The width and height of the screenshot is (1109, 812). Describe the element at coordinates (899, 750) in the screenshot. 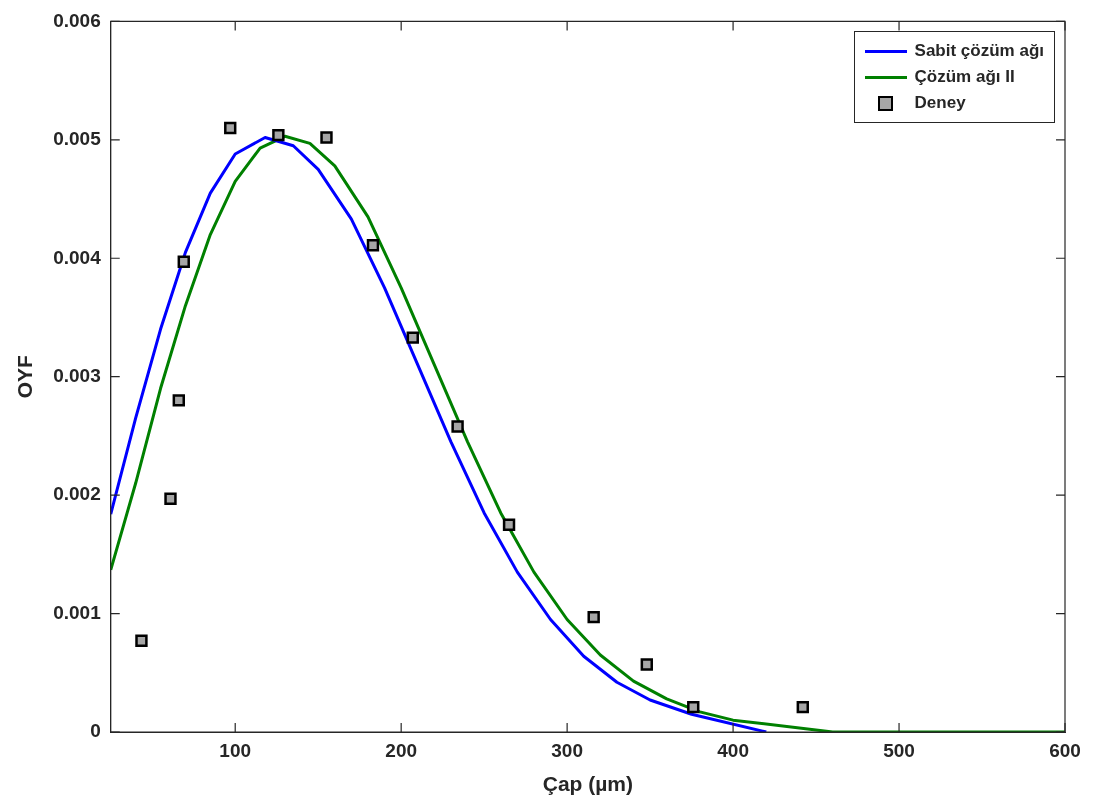

I see `x-tick-label: 500` at that location.